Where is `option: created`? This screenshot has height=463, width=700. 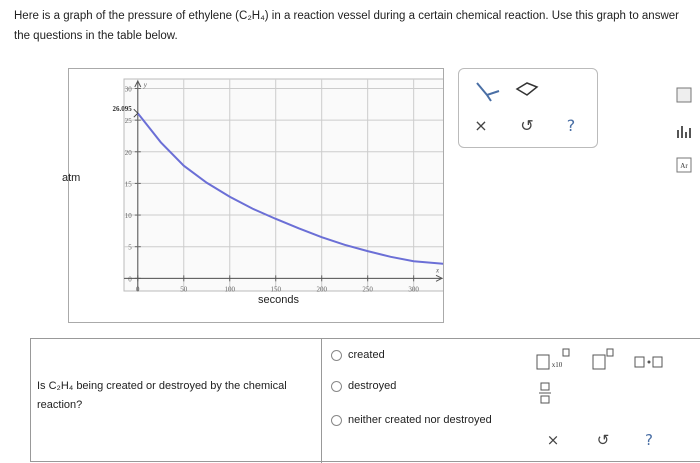 option: created is located at coordinates (358, 355).